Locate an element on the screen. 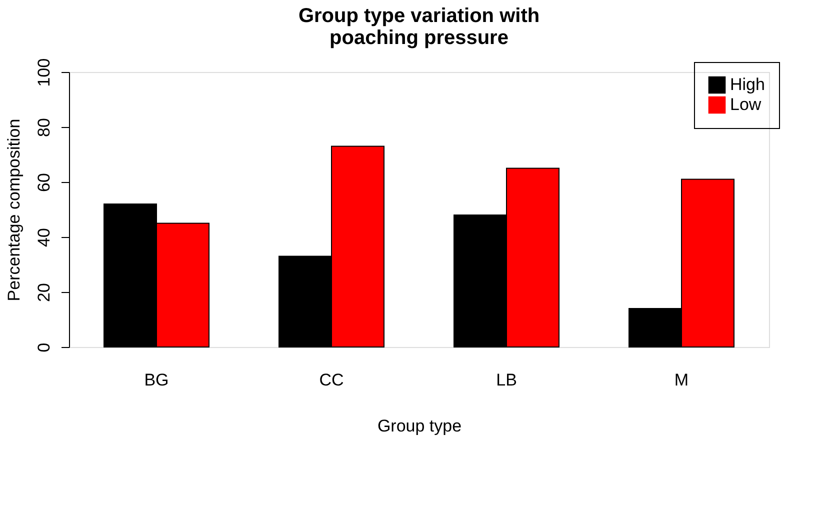 Image resolution: width=829 pixels, height=516 pixels. chart-title: Group type variation with poaching pressure is located at coordinates (419, 26).